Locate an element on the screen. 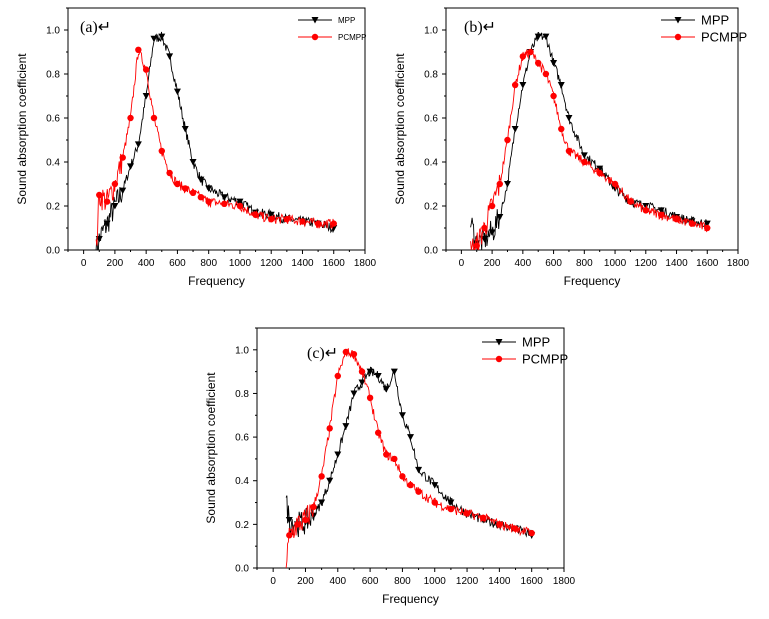 The width and height of the screenshot is (769, 619). series-line-mpp is located at coordinates (409, 452).